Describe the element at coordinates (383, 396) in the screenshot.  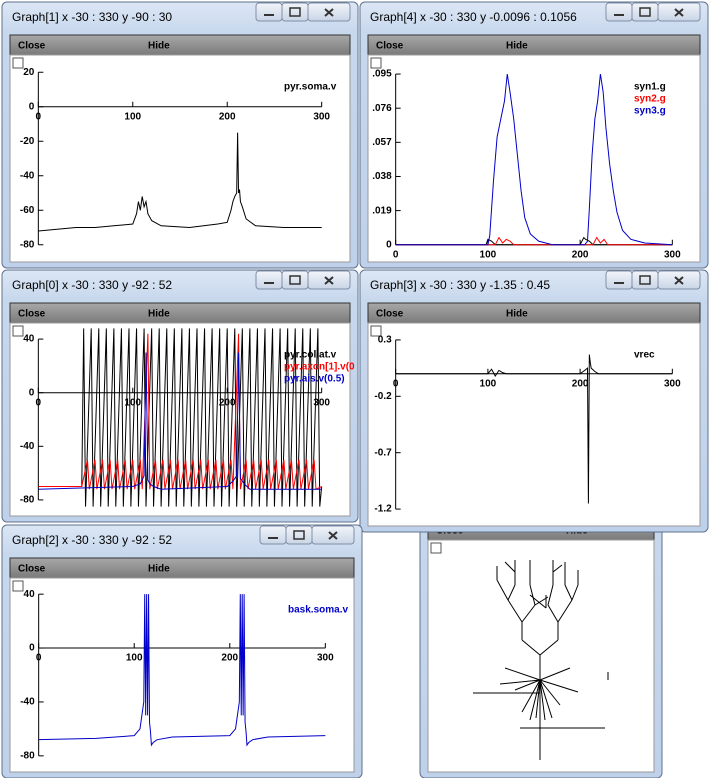
I see `y-tick-label: -0.2` at that location.